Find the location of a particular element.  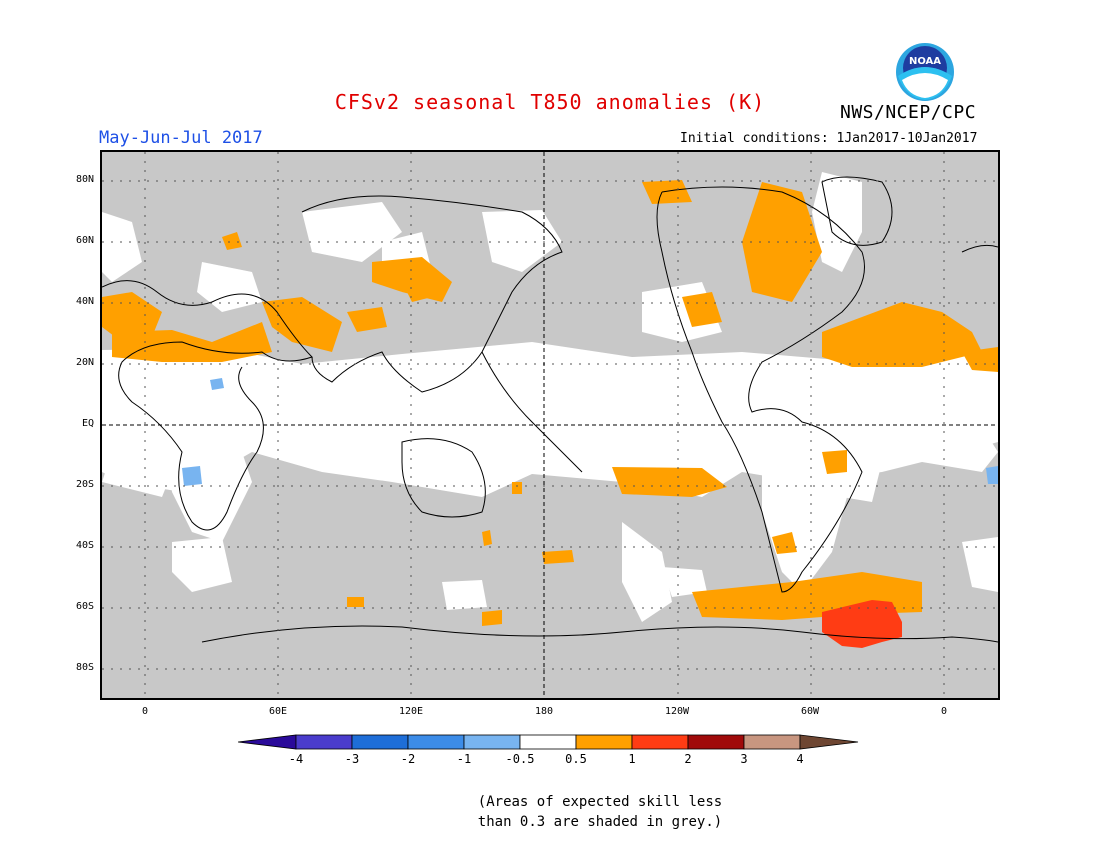

lat-label: 60N is located at coordinates (84, 240).